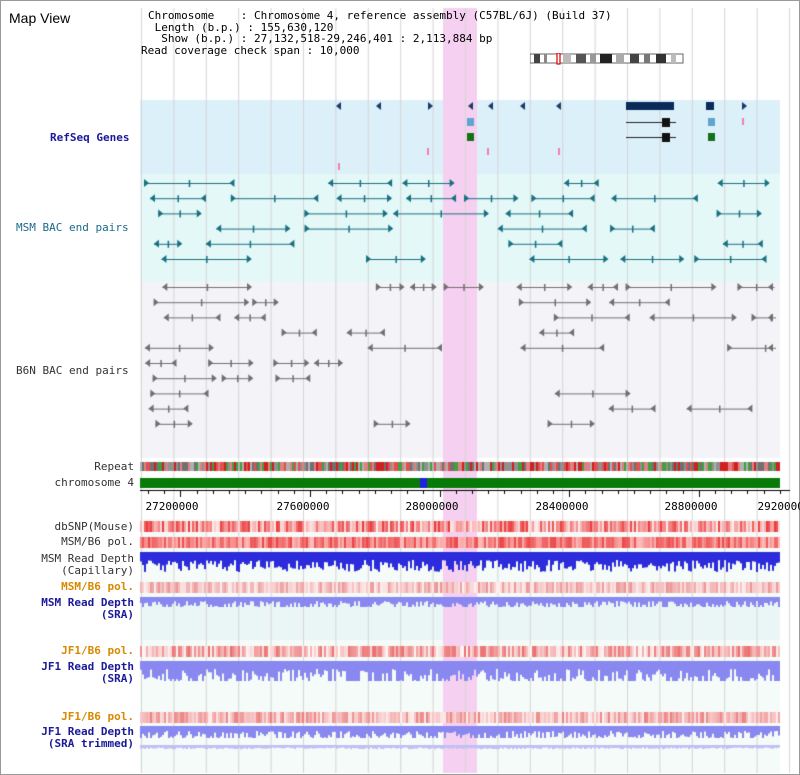 This screenshot has width=800, height=775. Describe the element at coordinates (562, 506) in the screenshot. I see `axis-tick-label: 28400000` at that location.